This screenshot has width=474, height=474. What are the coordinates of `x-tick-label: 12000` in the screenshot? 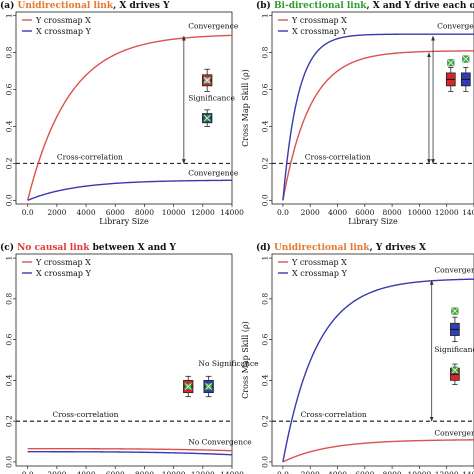 It's located at (203, 472).